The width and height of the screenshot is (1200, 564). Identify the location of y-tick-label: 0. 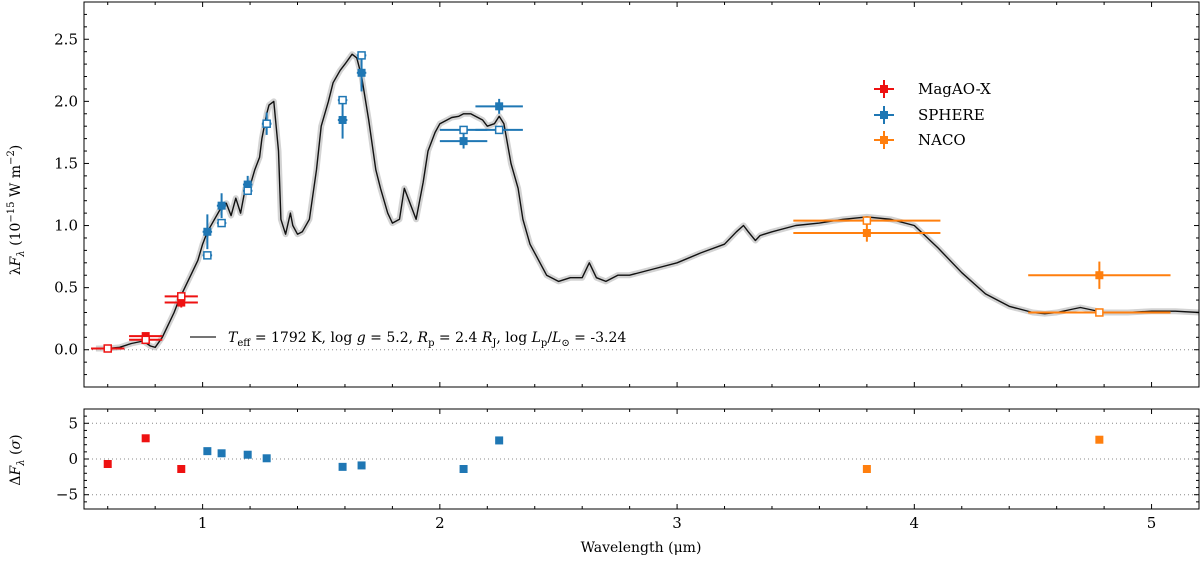
(73, 459).